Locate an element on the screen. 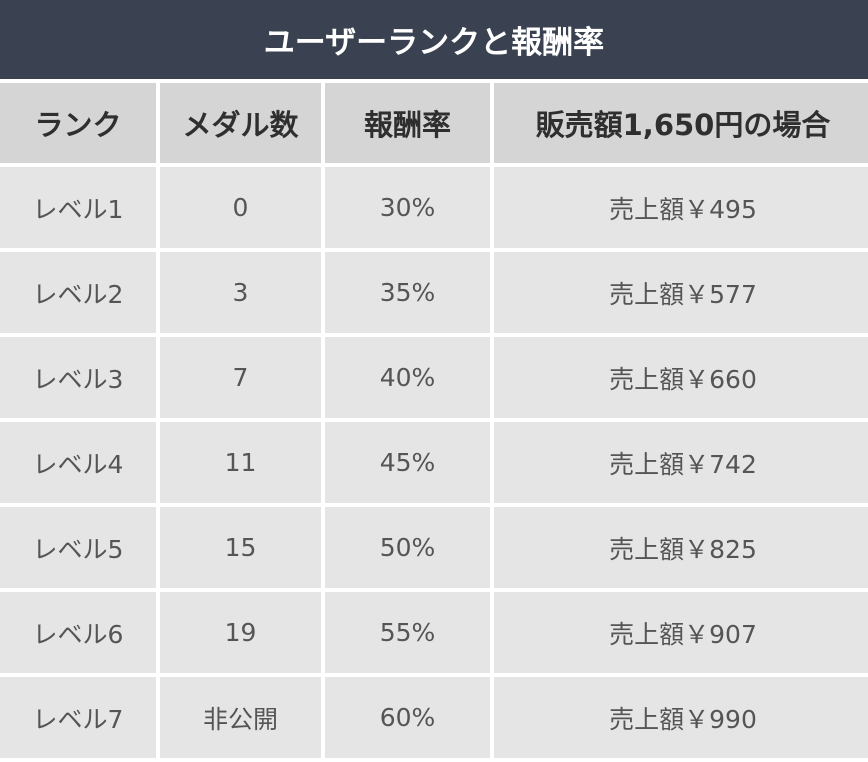  cell-amount: 売上額￥742 is located at coordinates (681, 462).